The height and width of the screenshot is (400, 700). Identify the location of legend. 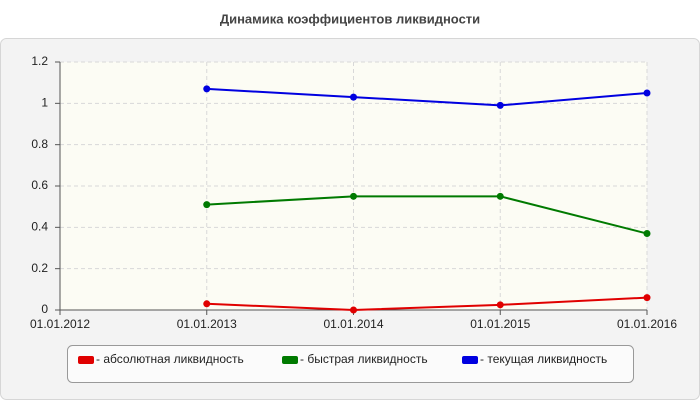
(350, 364).